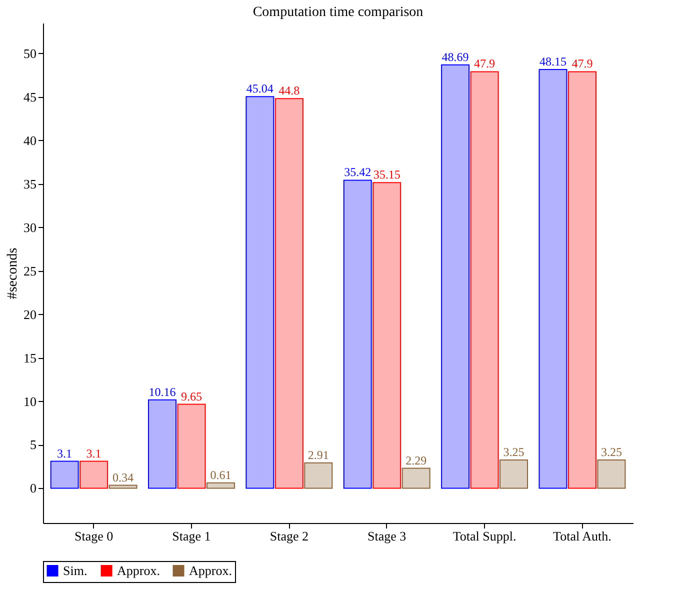 Image resolution: width=683 pixels, height=615 pixels. Describe the element at coordinates (33, 488) in the screenshot. I see `y-tick-label: 0` at that location.